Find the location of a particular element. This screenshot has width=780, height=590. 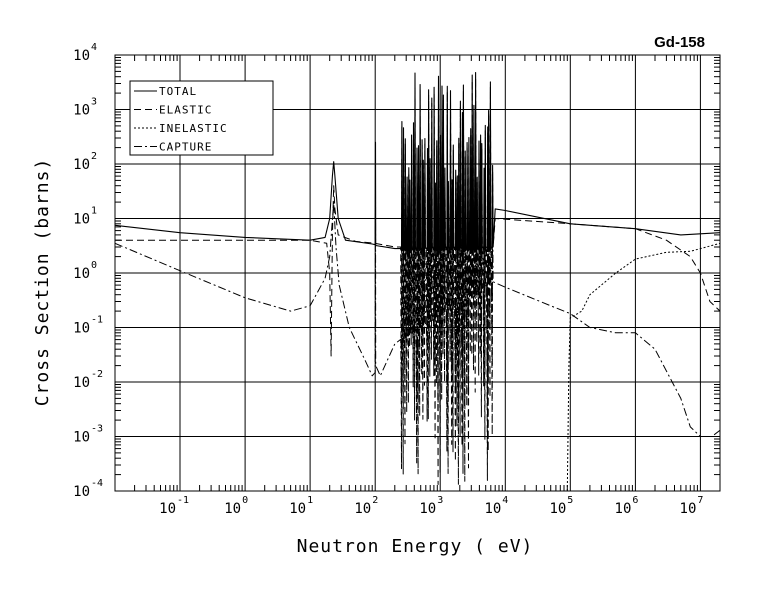

x-tick-exponent: 7 is located at coordinates (700, 500).